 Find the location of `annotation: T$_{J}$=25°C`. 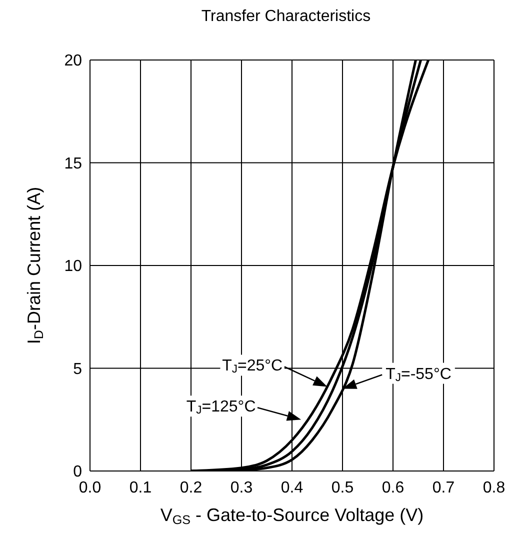

annotation: T$_{J}$=25°C is located at coordinates (252, 367).